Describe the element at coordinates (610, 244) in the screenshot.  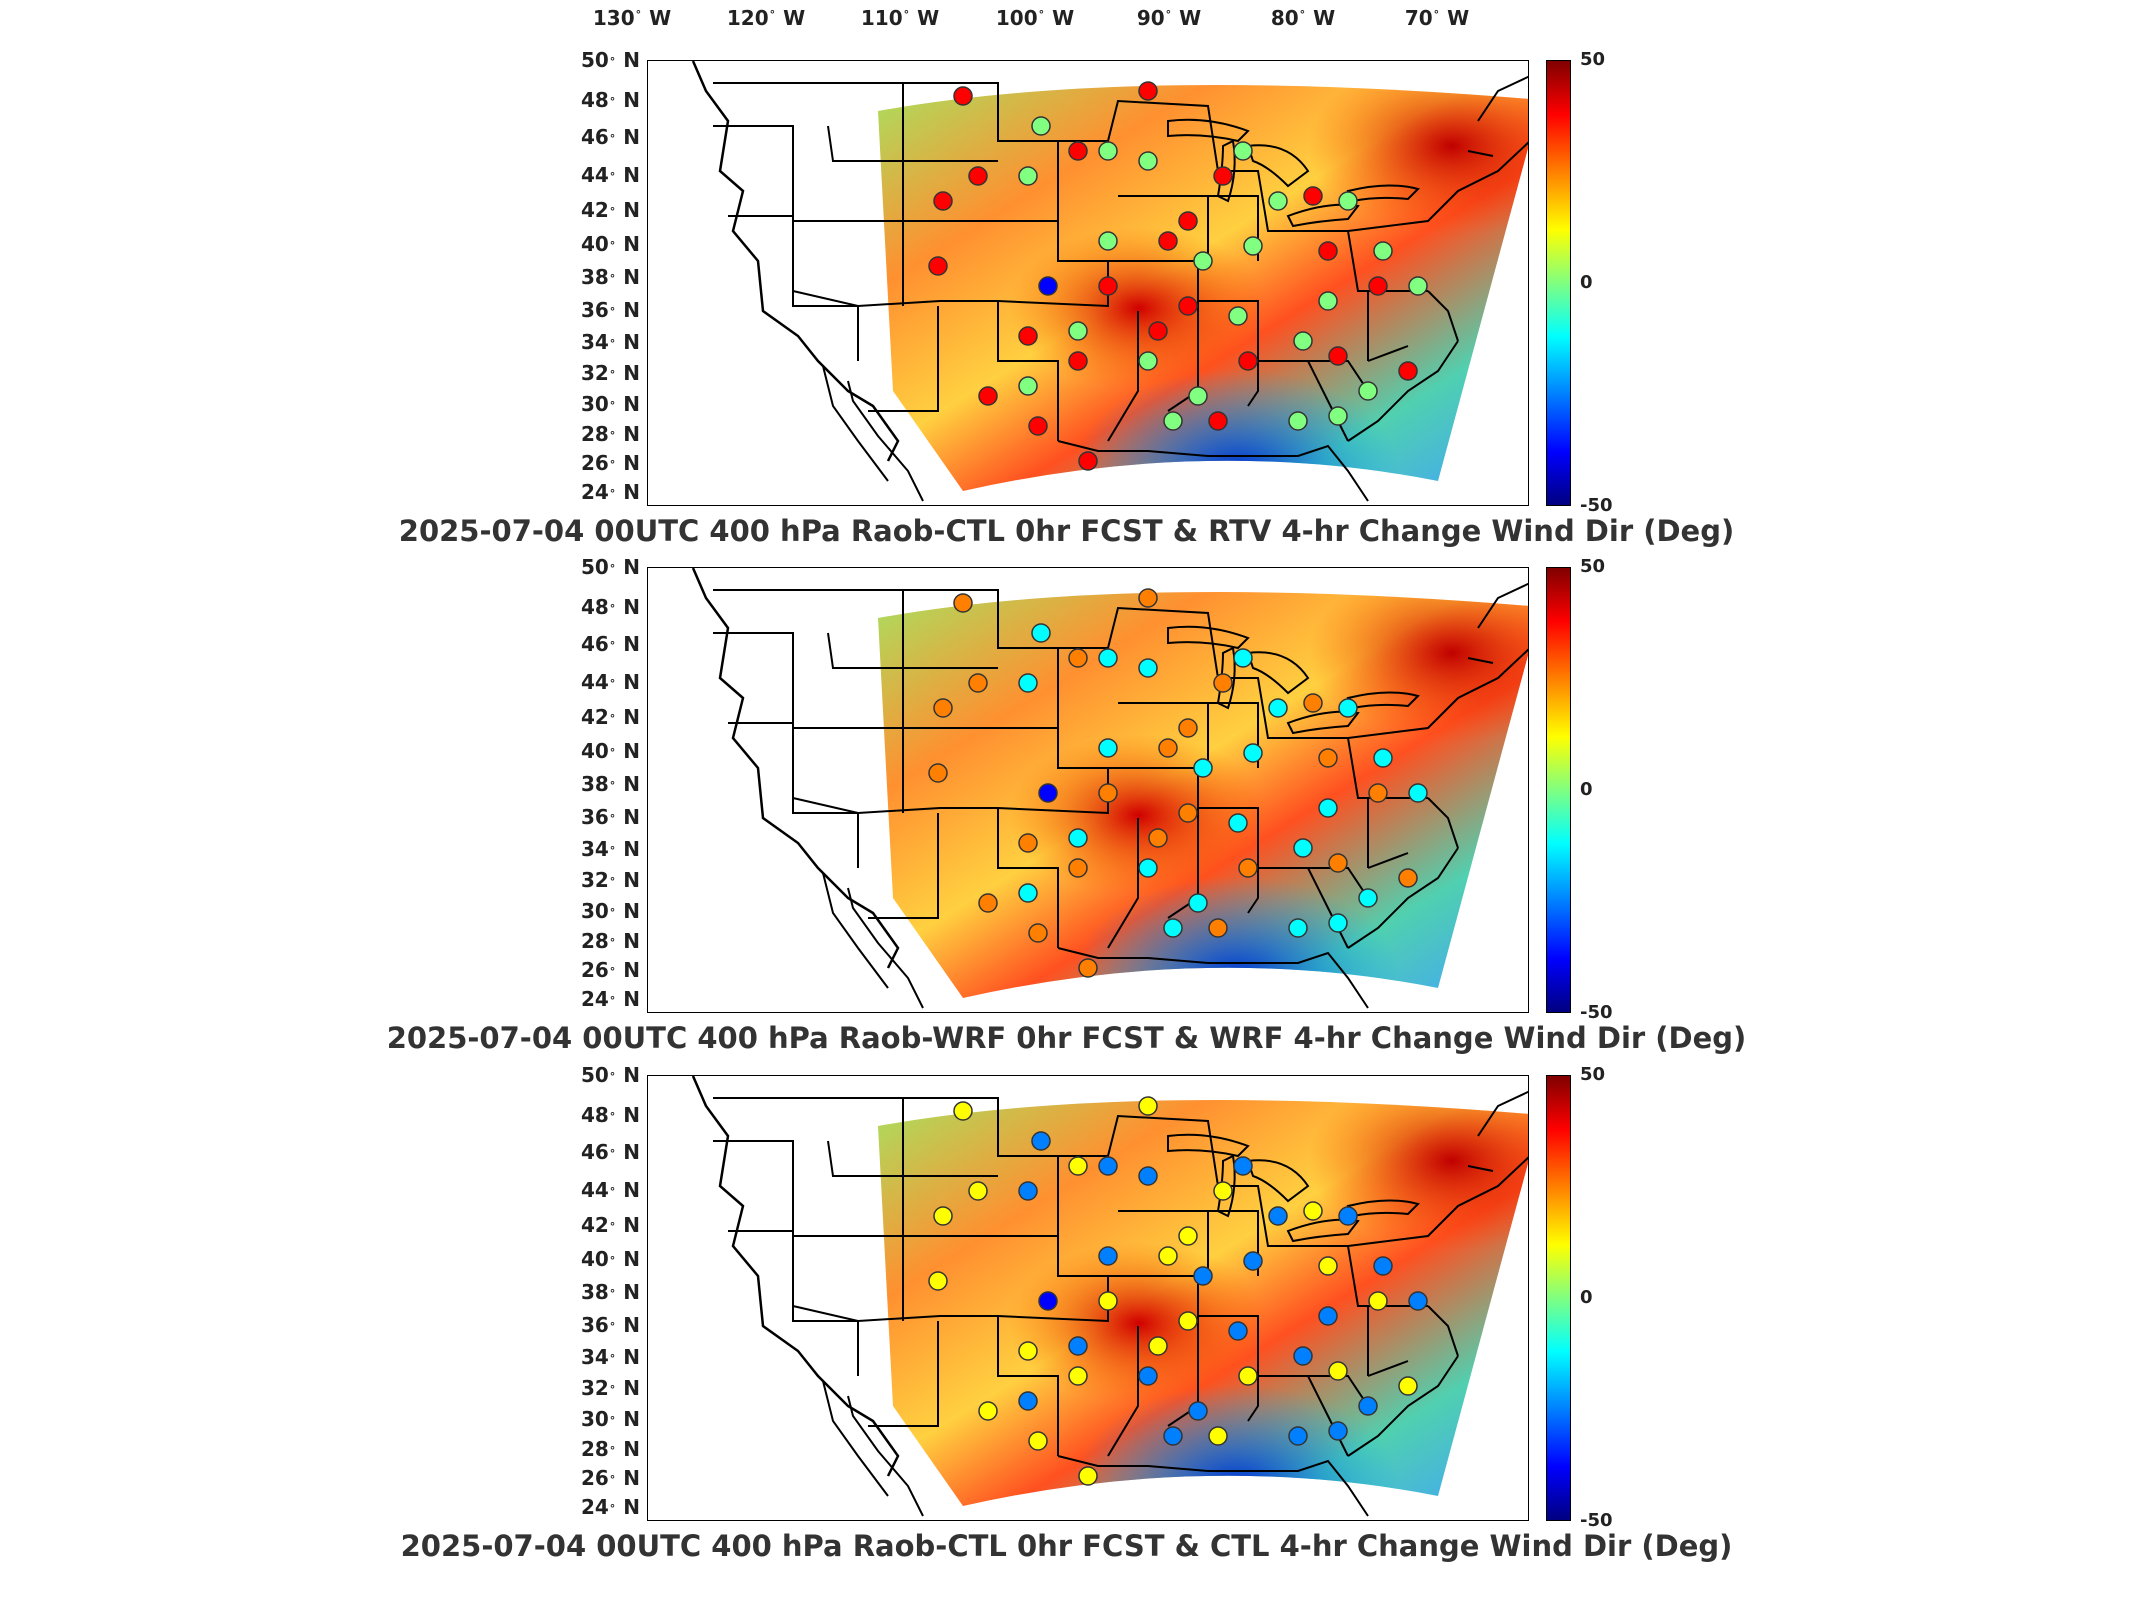
I see `latitude-tick-label: 40° N` at that location.